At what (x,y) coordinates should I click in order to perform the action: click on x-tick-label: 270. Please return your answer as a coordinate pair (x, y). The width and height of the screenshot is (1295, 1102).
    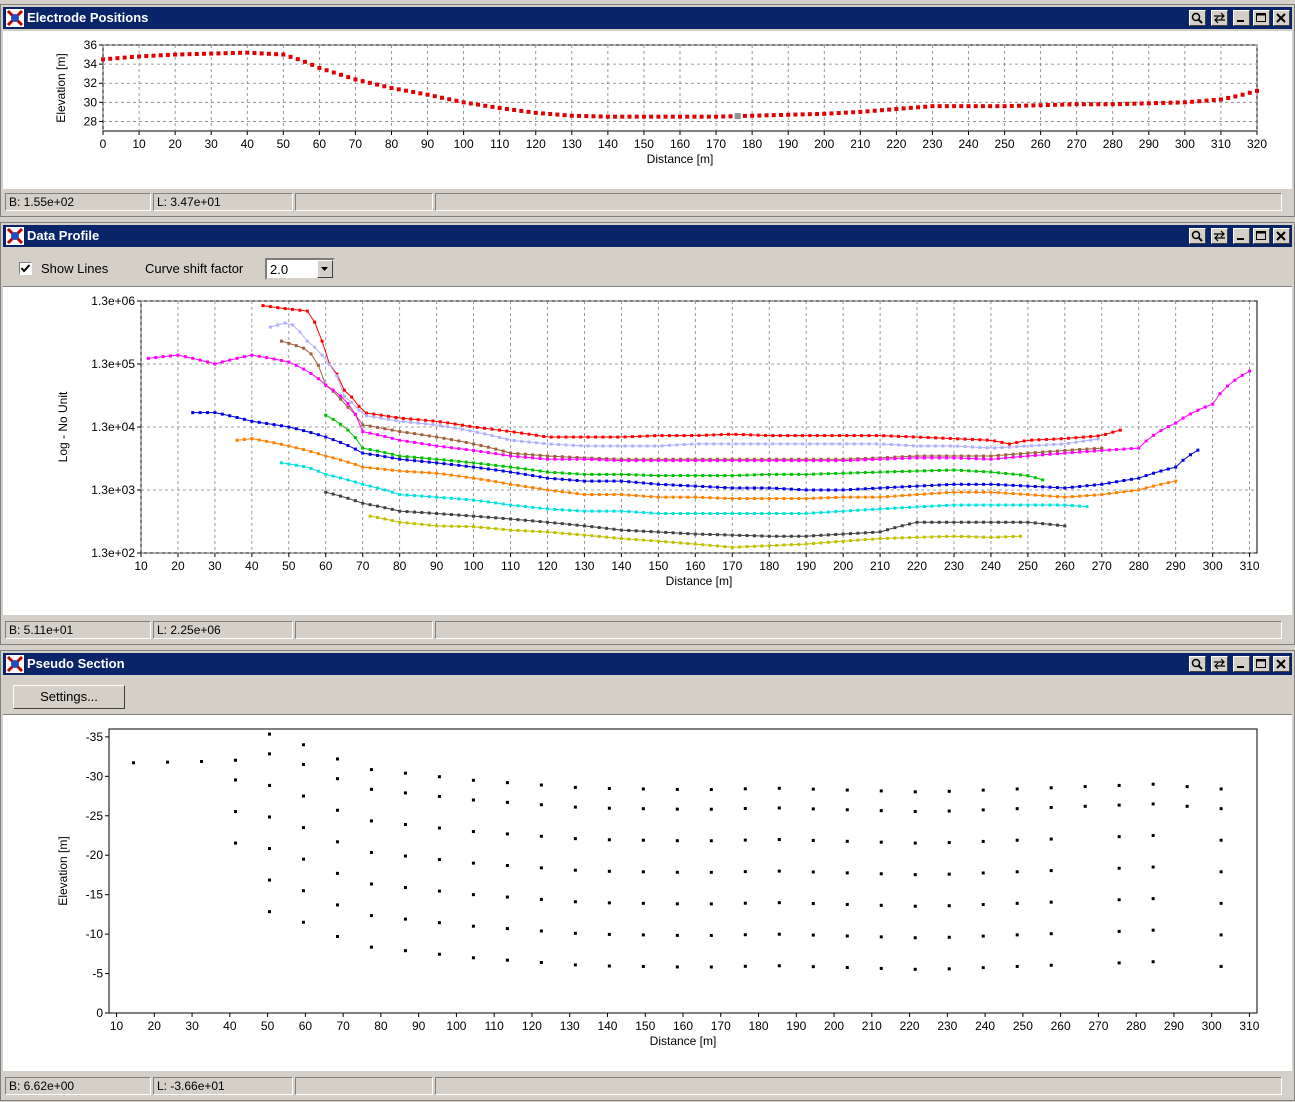
    Looking at the image, I should click on (1102, 566).